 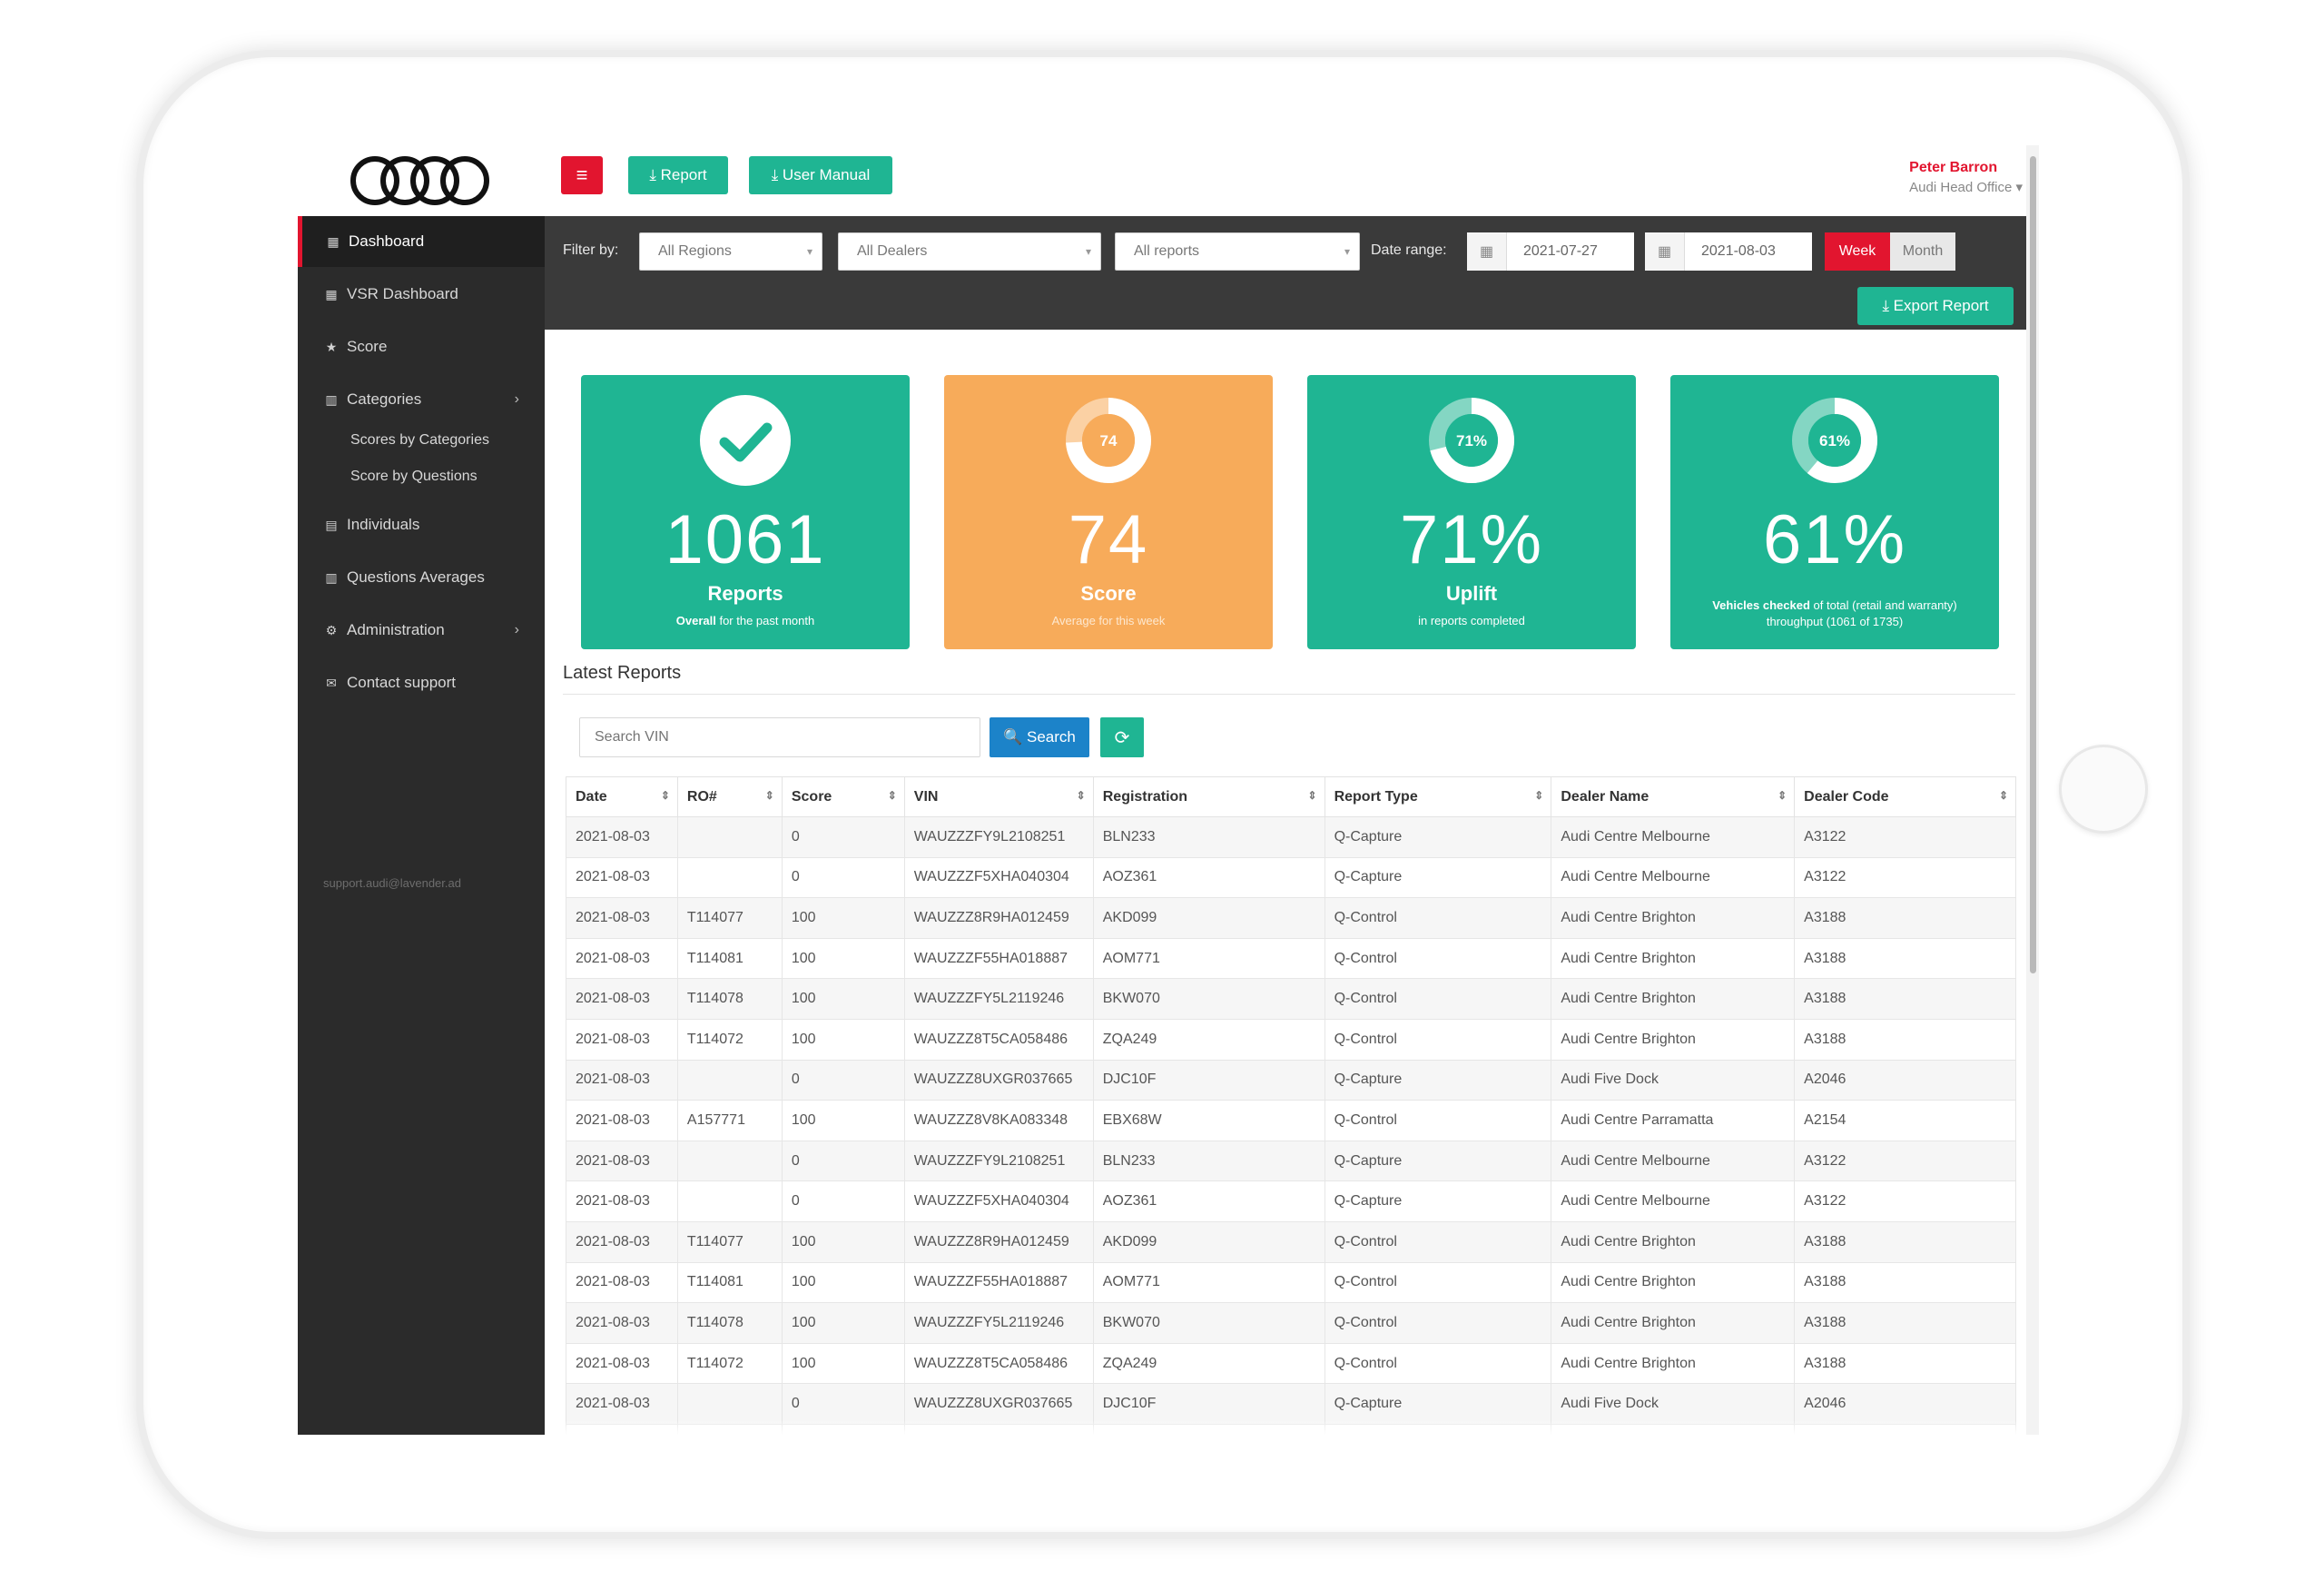 What do you see at coordinates (1673, 1120) in the screenshot?
I see `table-cell: Audi Centre Parramatta` at bounding box center [1673, 1120].